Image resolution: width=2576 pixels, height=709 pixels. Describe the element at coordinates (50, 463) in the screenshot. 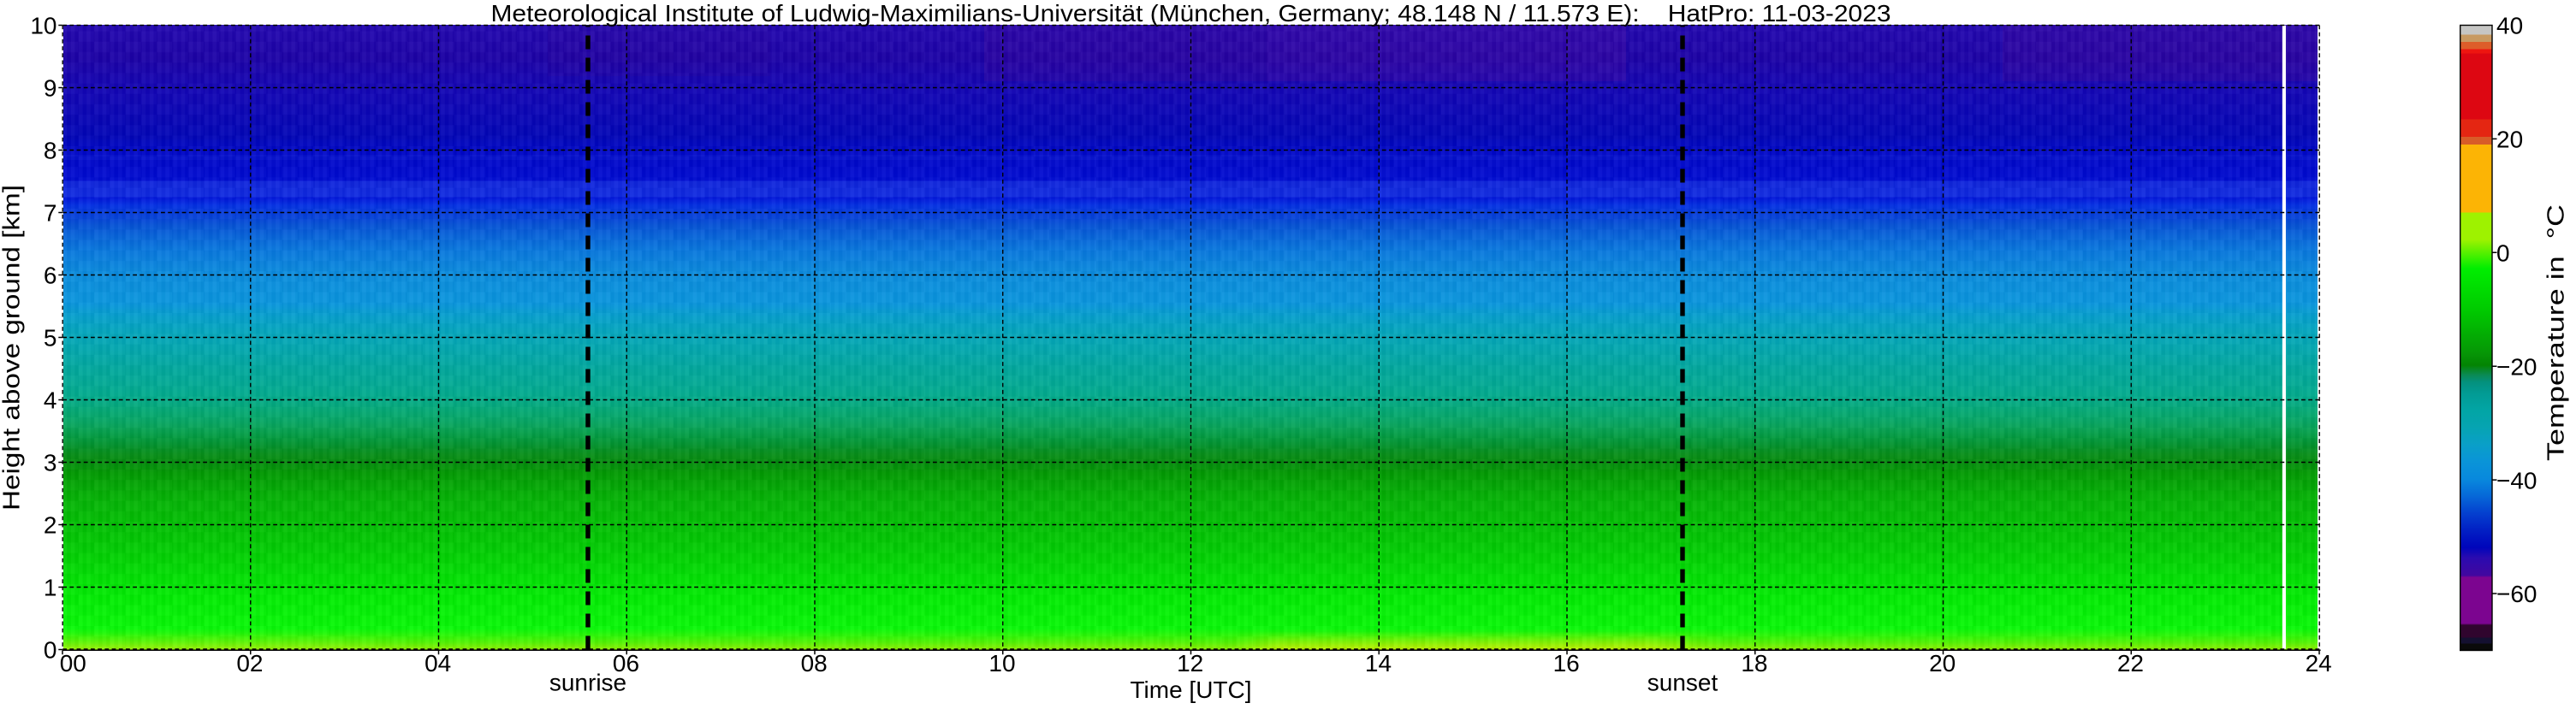

I see `svg-text: 3` at that location.